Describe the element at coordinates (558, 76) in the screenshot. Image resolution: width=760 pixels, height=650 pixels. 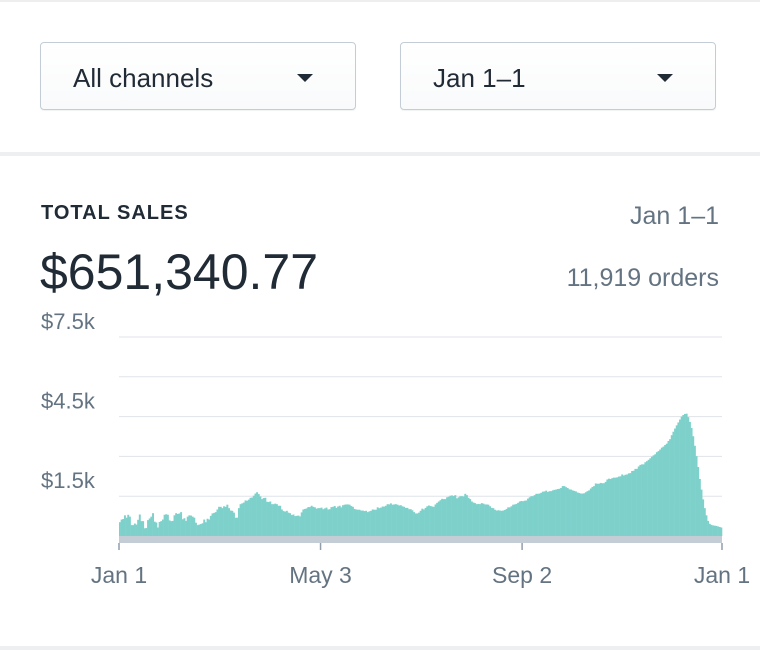
I see `date-range-select: Jan 1–1` at that location.